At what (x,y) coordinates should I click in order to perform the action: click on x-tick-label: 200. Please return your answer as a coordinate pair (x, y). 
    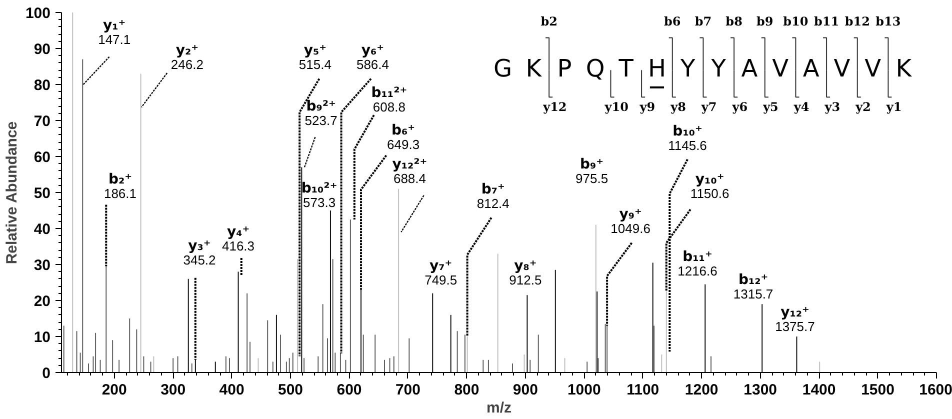
    Looking at the image, I should click on (114, 390).